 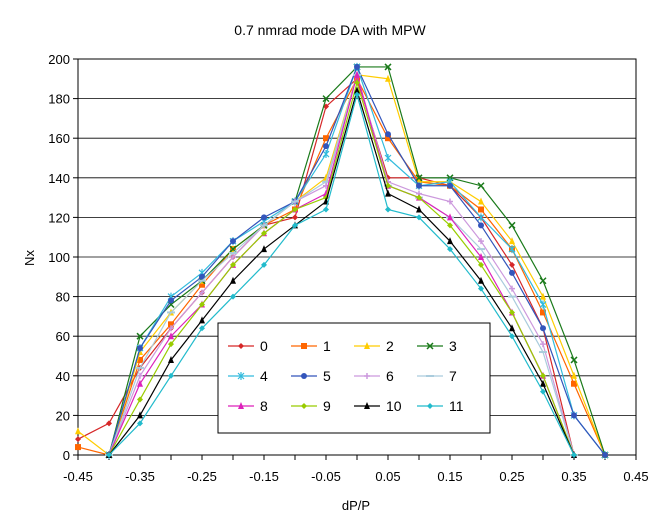 What do you see at coordinates (327, 376) in the screenshot?
I see `legend-label: 5` at bounding box center [327, 376].